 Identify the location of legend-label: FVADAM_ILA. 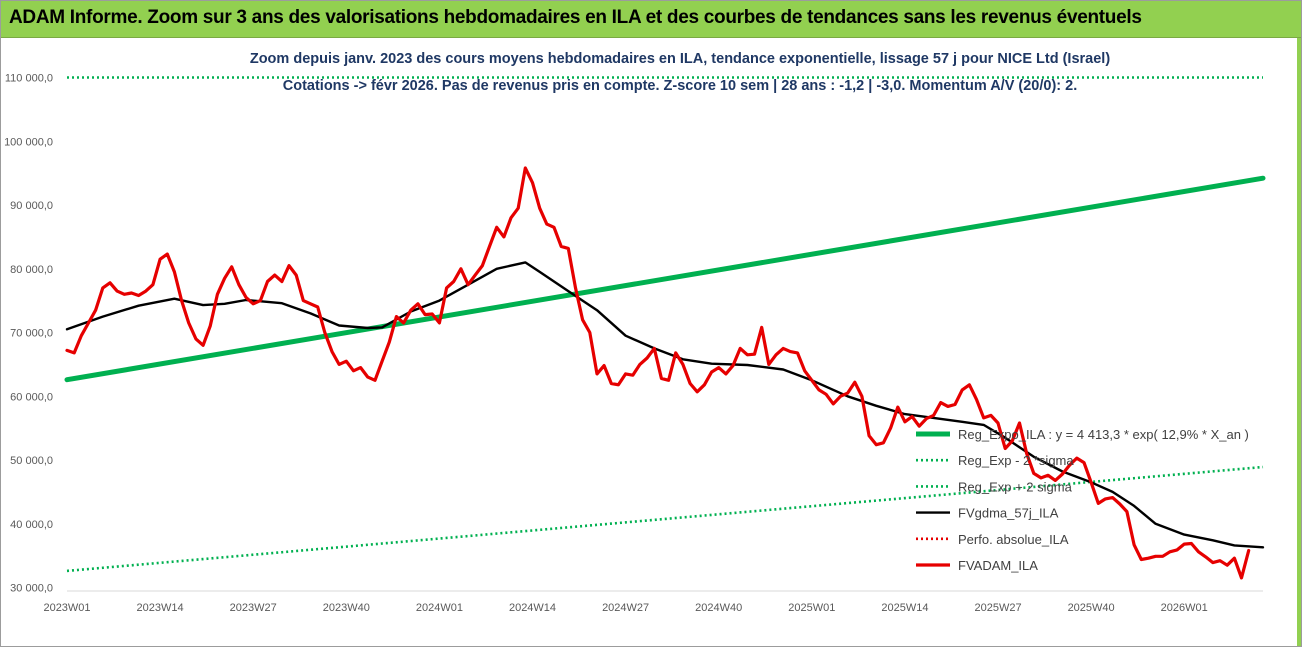
(998, 565).